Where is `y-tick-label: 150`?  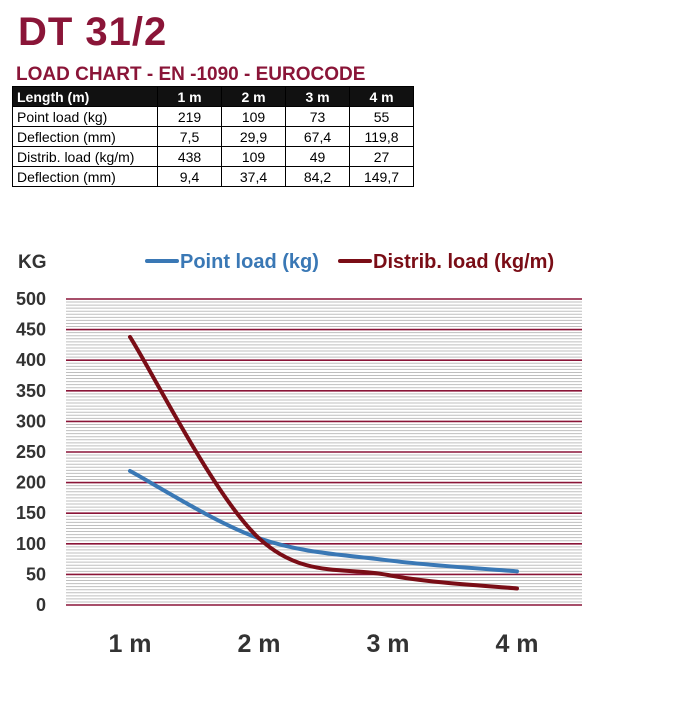 y-tick-label: 150 is located at coordinates (31, 513).